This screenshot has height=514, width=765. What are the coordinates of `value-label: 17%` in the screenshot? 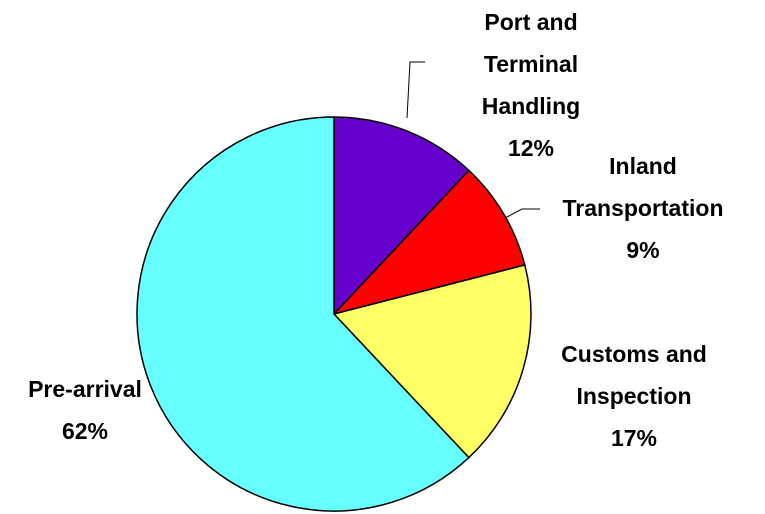 It's located at (634, 438).